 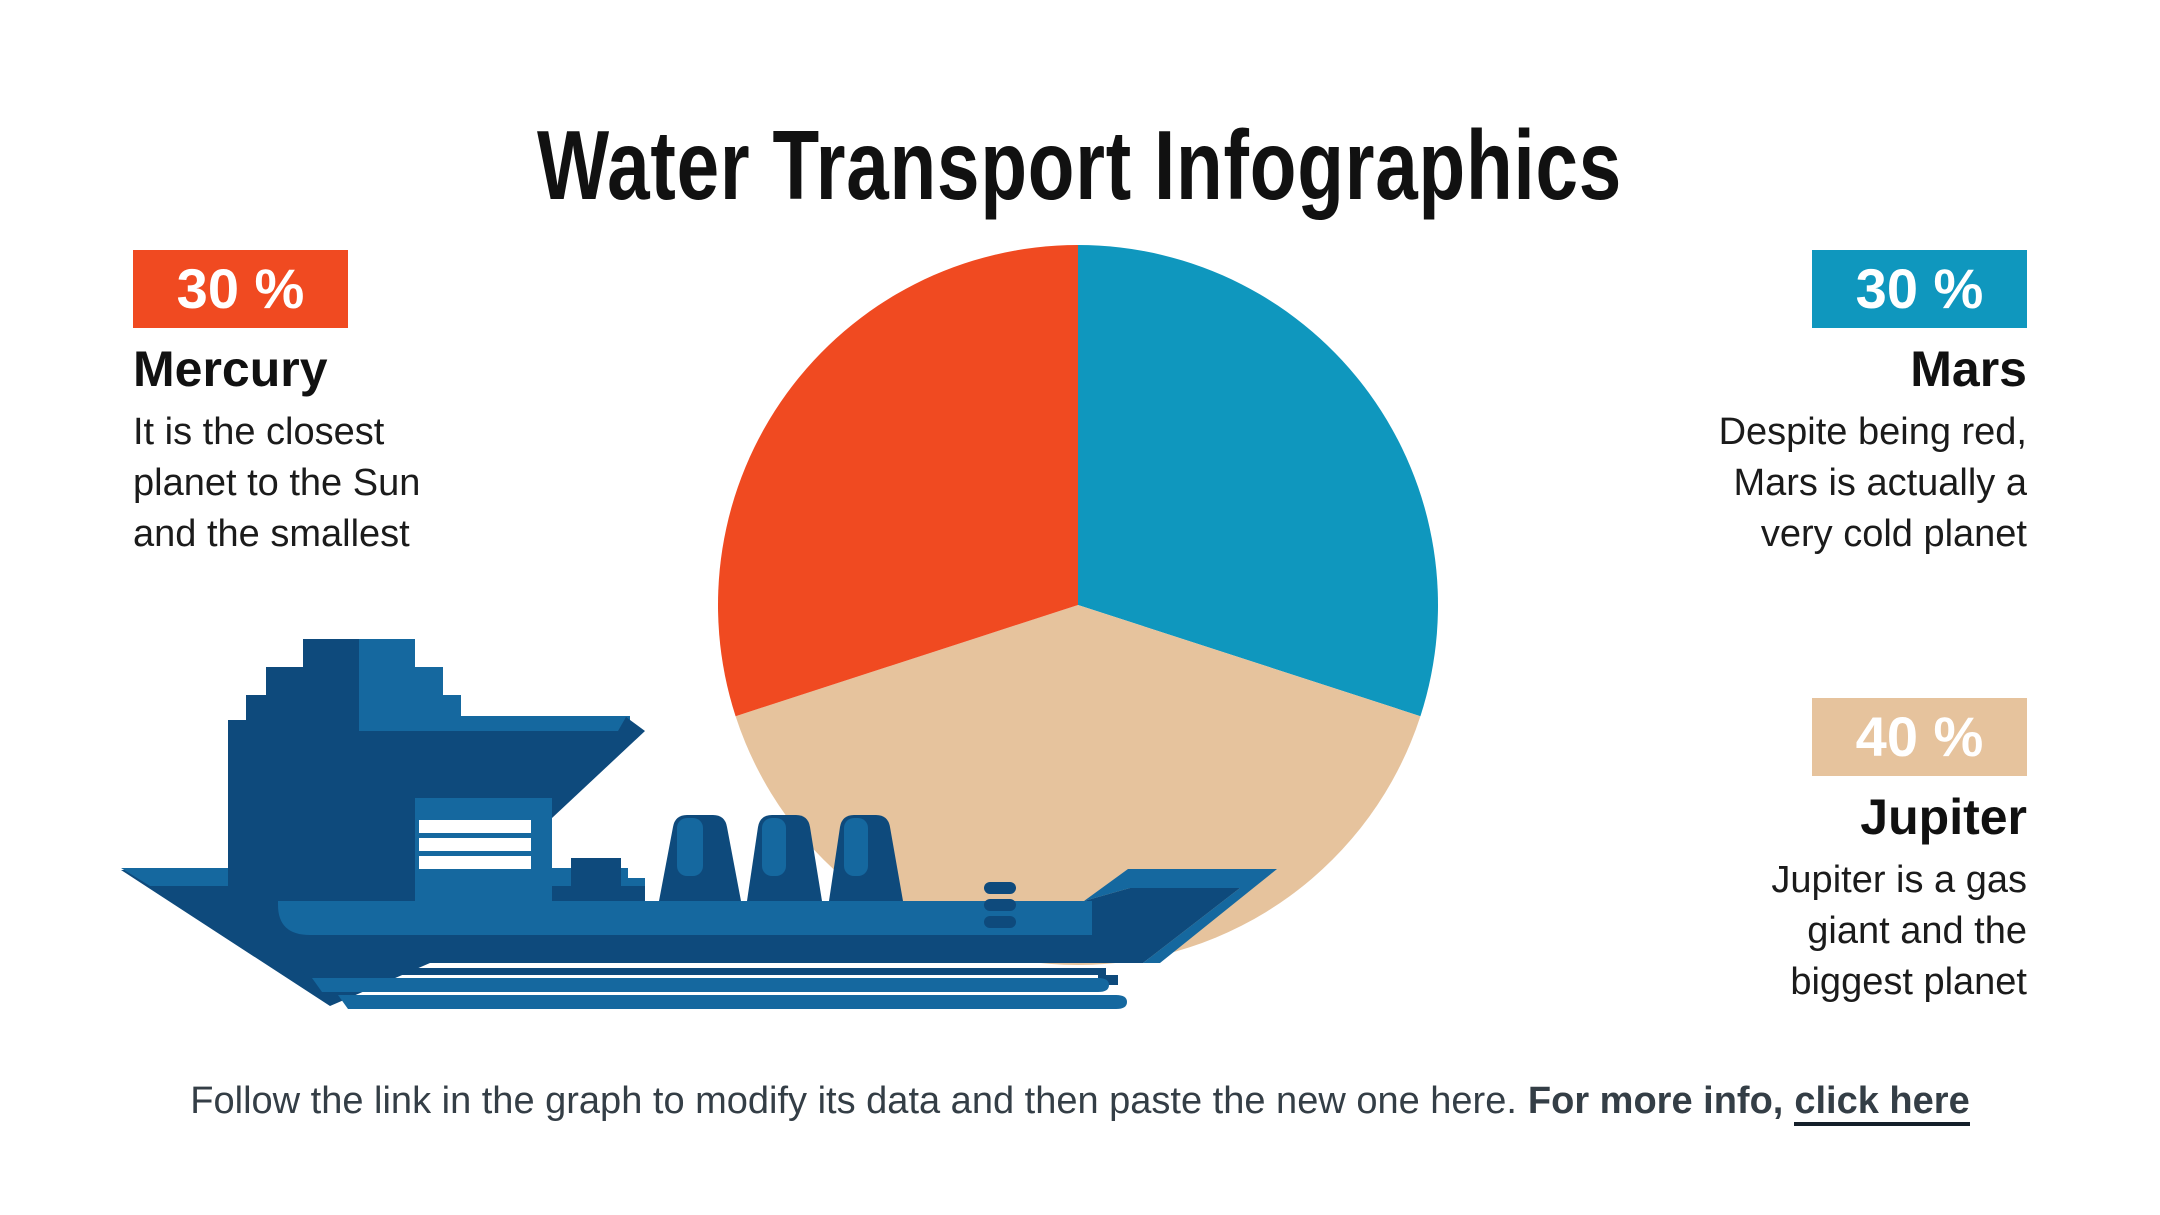 I want to click on cabin-window, so click(x=643, y=871).